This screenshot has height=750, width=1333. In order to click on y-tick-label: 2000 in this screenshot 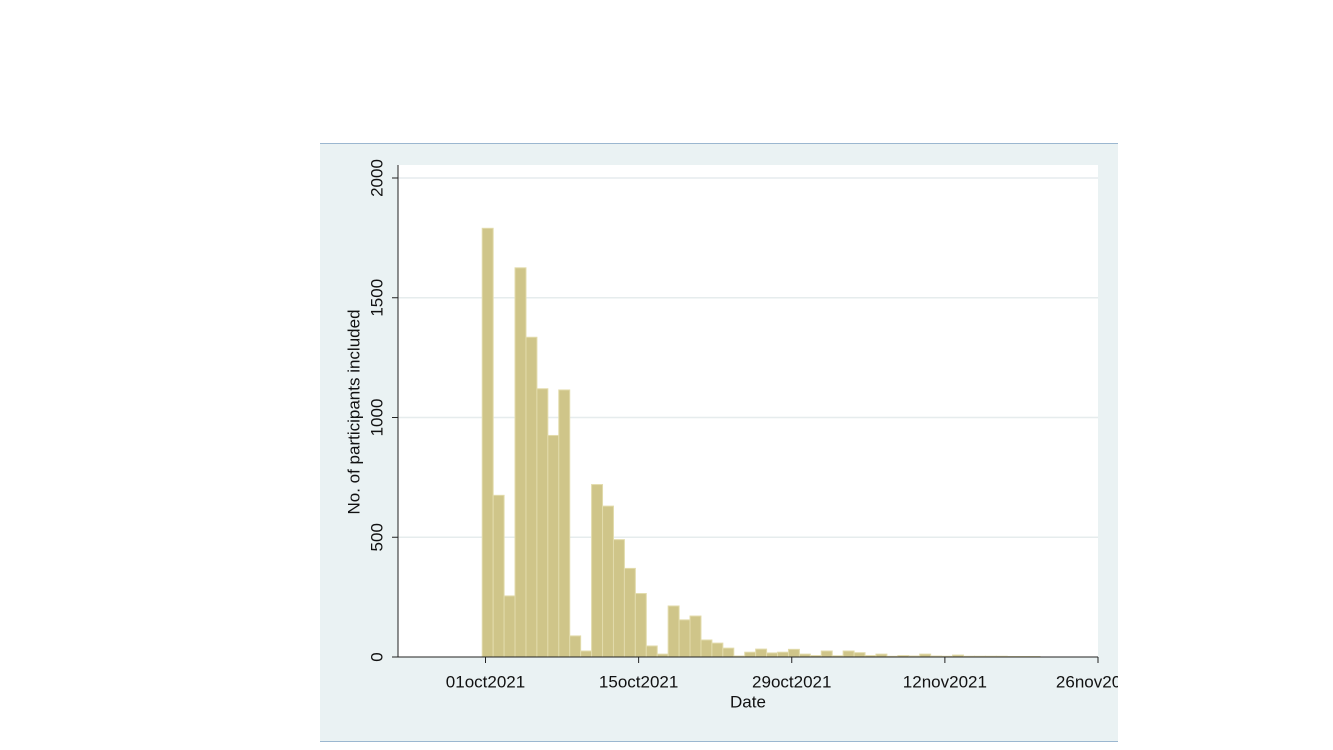, I will do `click(376, 178)`.